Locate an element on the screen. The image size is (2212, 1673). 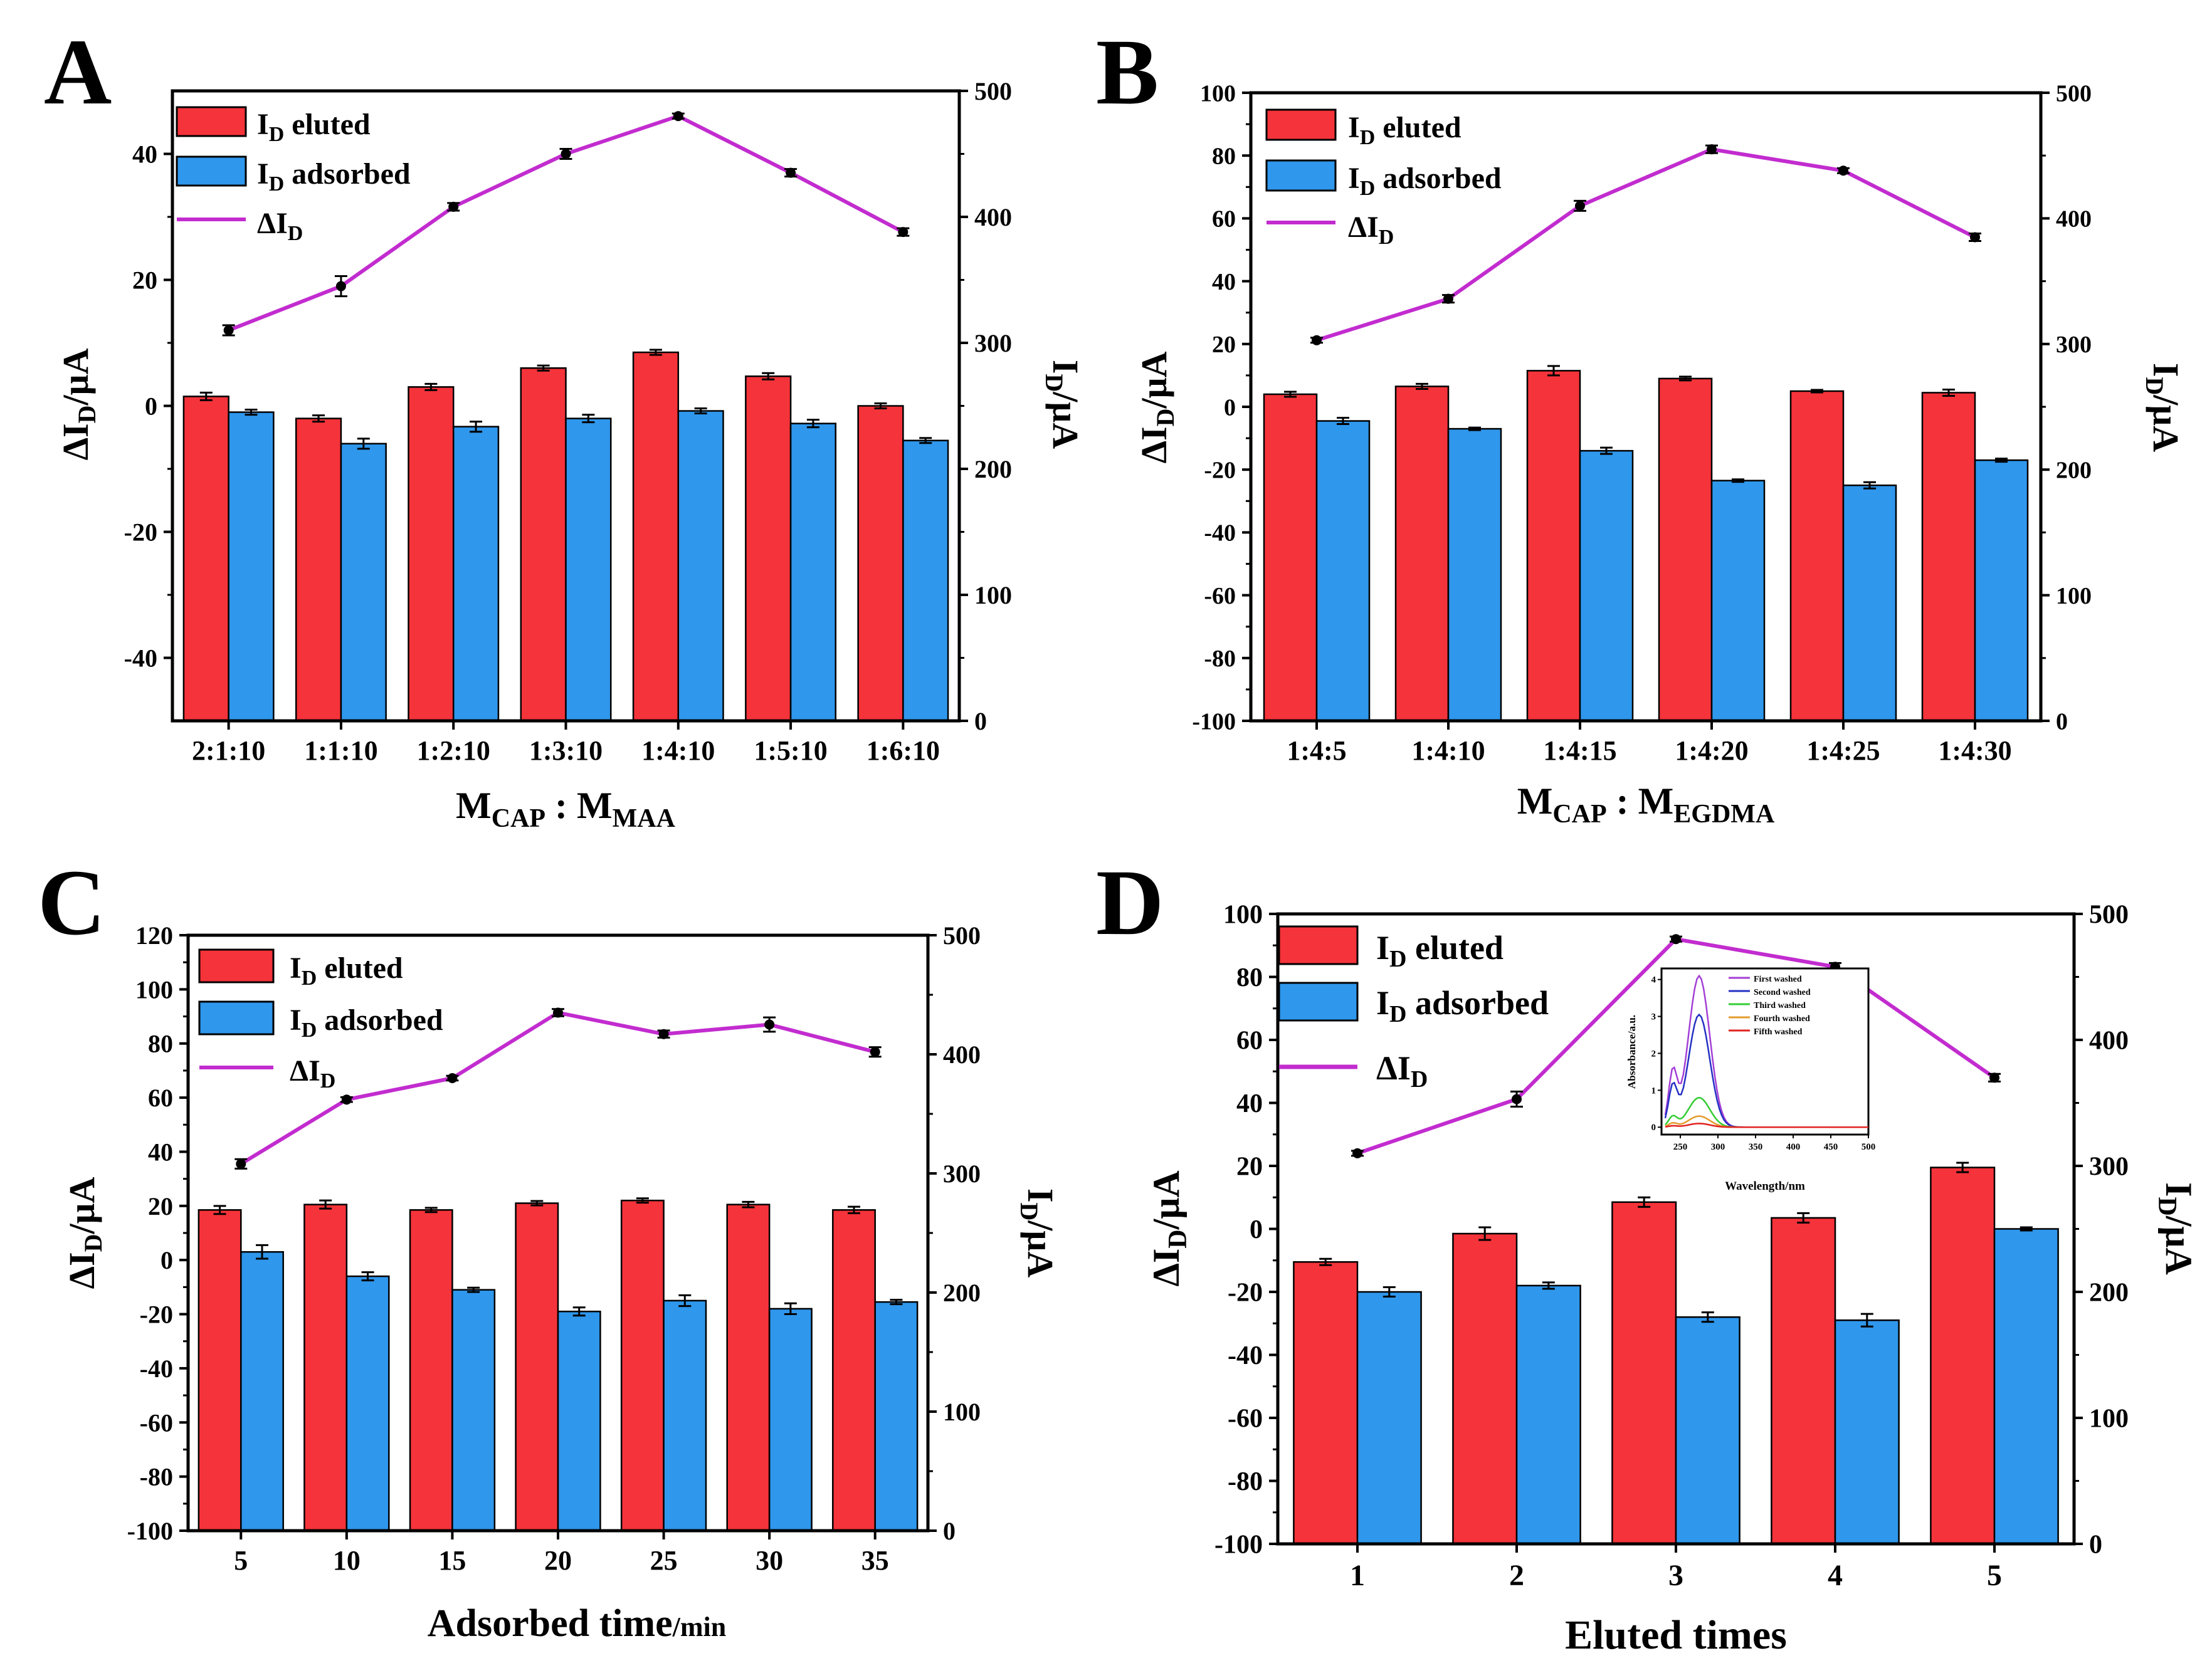
y-axis-right-label-c: ID/μA is located at coordinates (1038, 1232).